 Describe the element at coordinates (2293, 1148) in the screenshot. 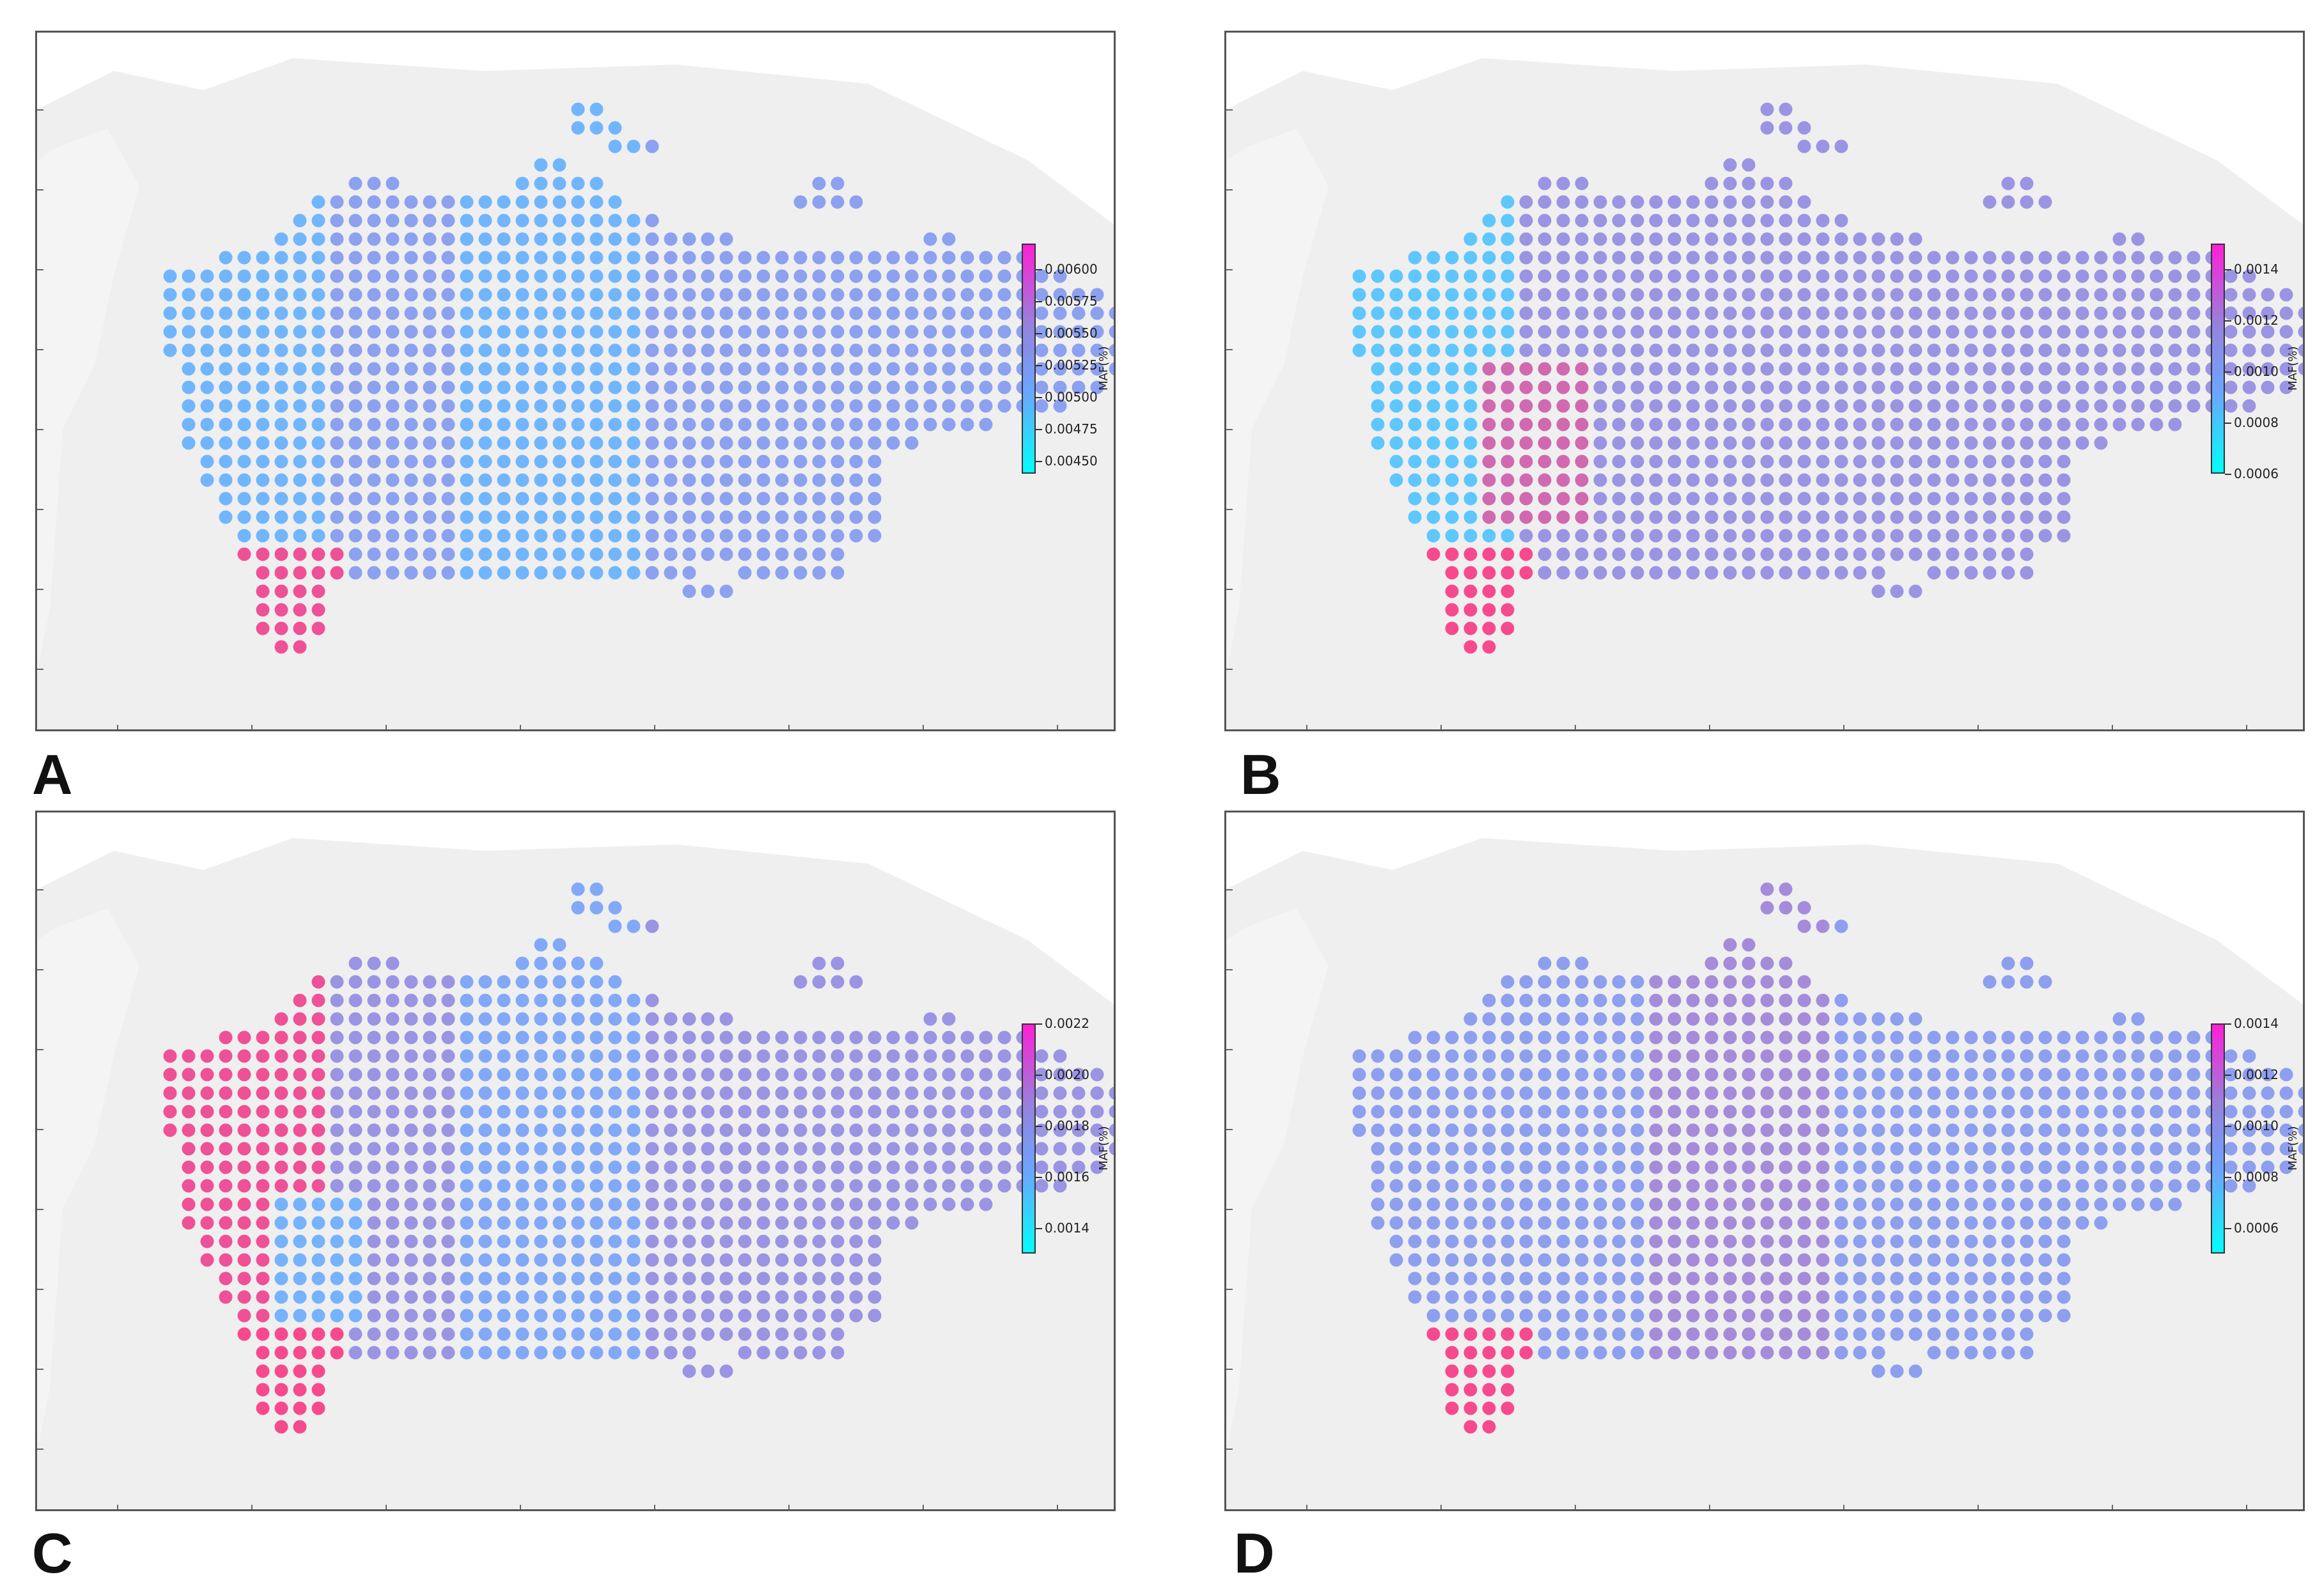

I see `colorbar-title: MAF(%)` at that location.